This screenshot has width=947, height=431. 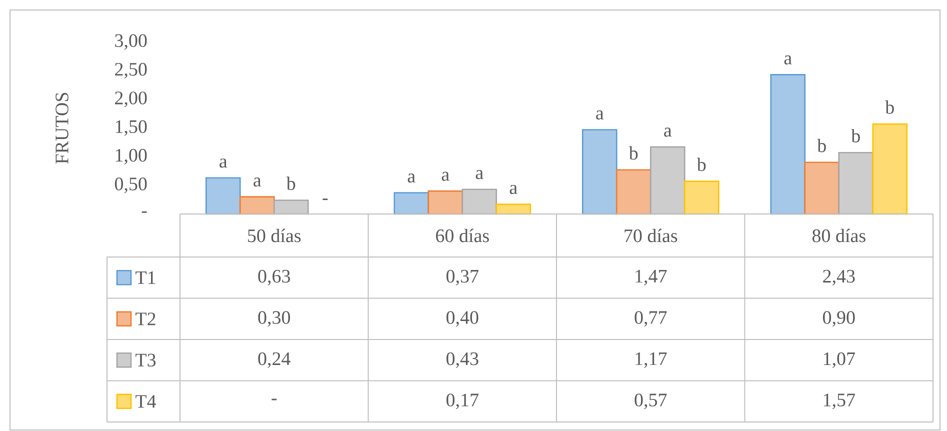 I want to click on data-label: 1,17, so click(x=651, y=360).